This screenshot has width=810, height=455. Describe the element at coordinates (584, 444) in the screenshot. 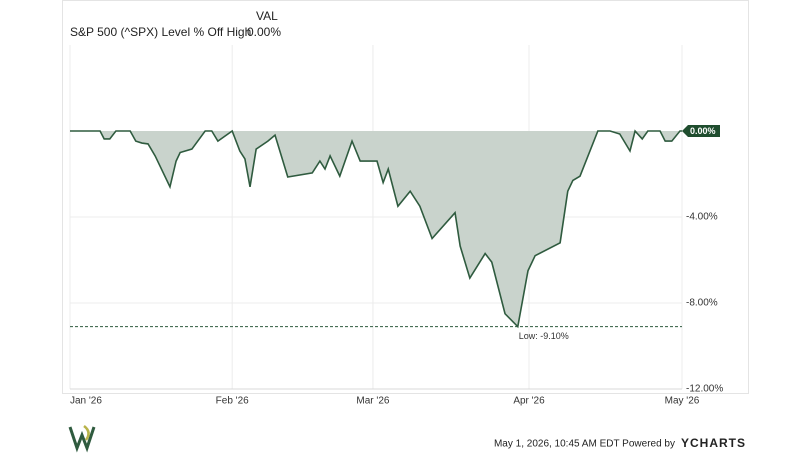

I see `footer: May 1, 2026, 10:45 AM EDT Powered by` at that location.